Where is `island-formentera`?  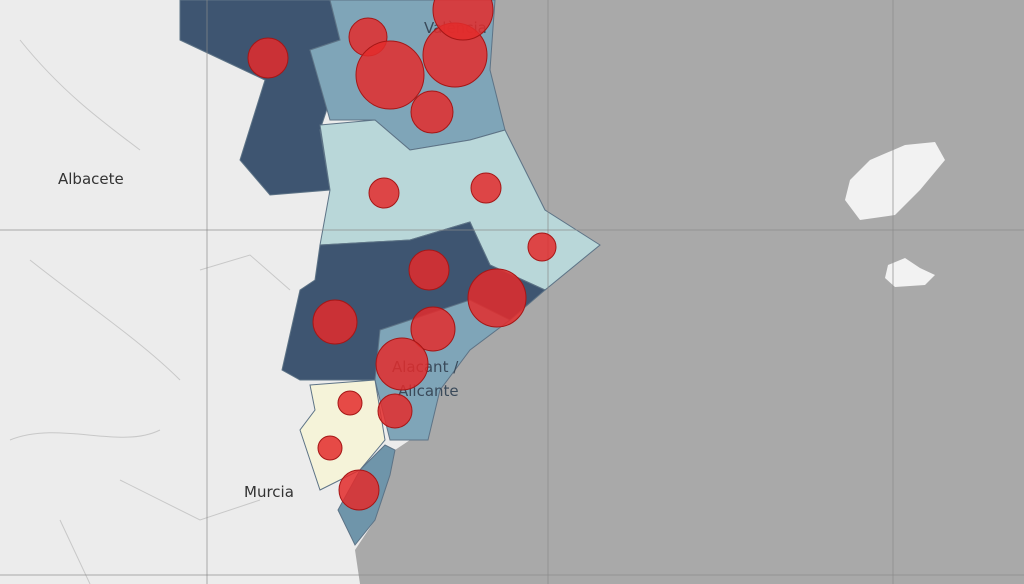 island-formentera is located at coordinates (910, 272).